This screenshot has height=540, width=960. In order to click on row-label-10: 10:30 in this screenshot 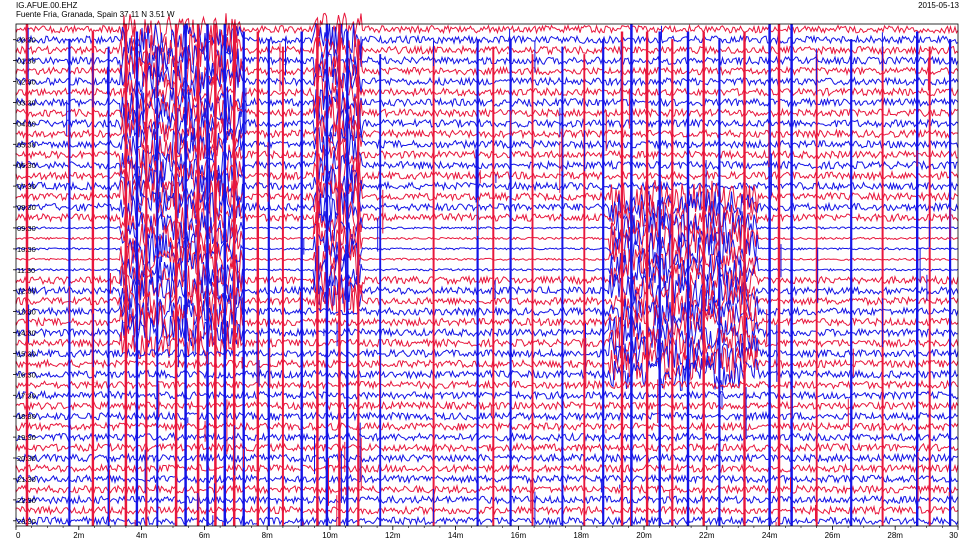, I will do `click(26, 249)`.